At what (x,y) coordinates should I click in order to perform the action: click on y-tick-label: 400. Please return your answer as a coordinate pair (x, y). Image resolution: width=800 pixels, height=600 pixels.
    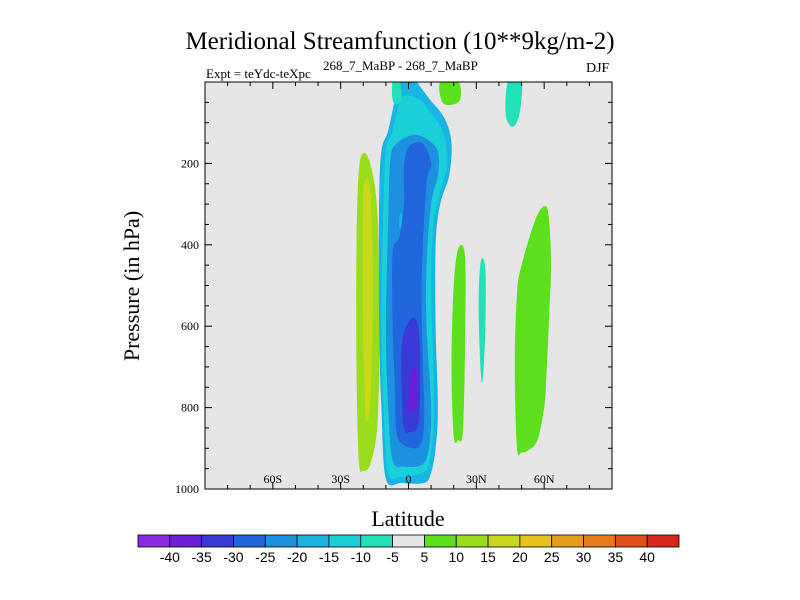
    Looking at the image, I should click on (190, 245).